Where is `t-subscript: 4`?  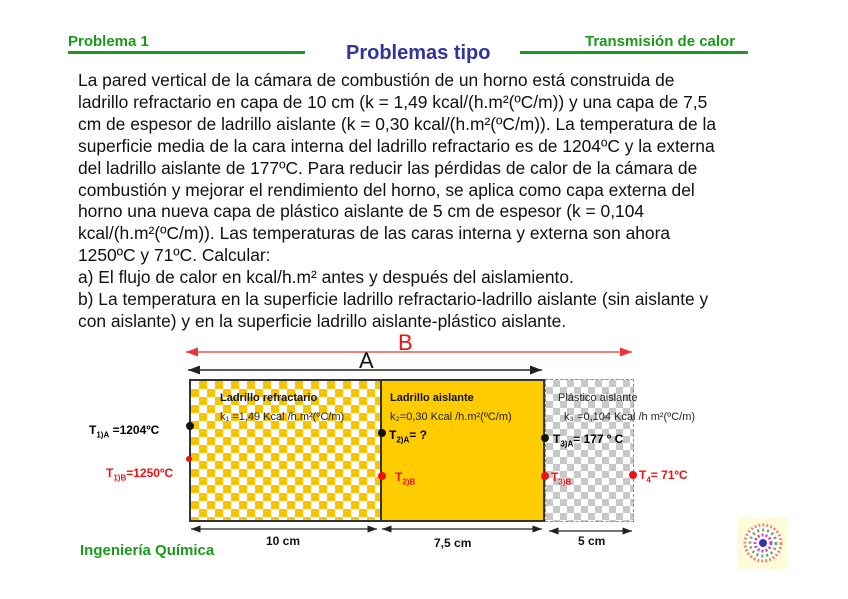 t-subscript: 4 is located at coordinates (648, 480).